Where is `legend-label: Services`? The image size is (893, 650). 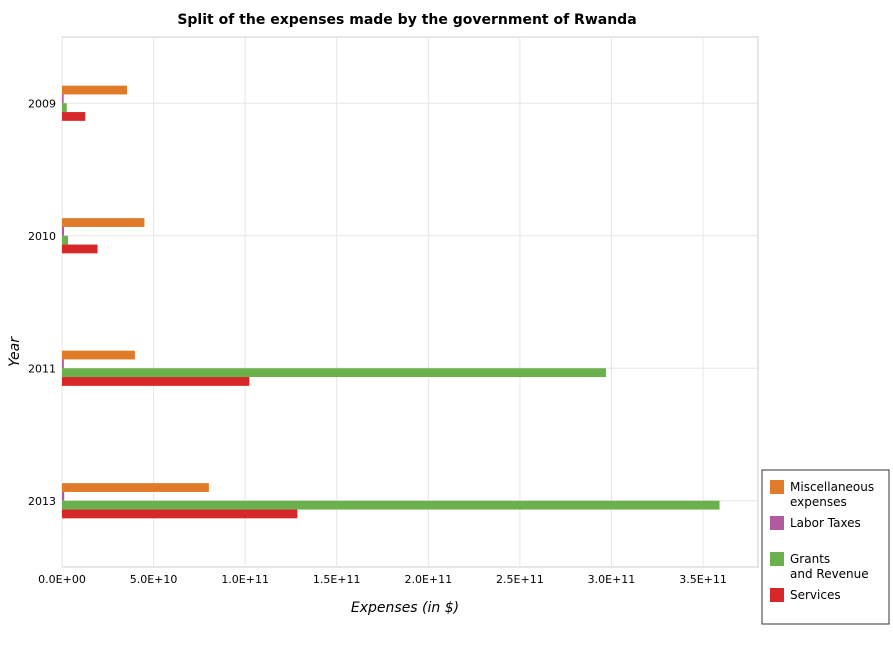
legend-label: Services is located at coordinates (815, 595).